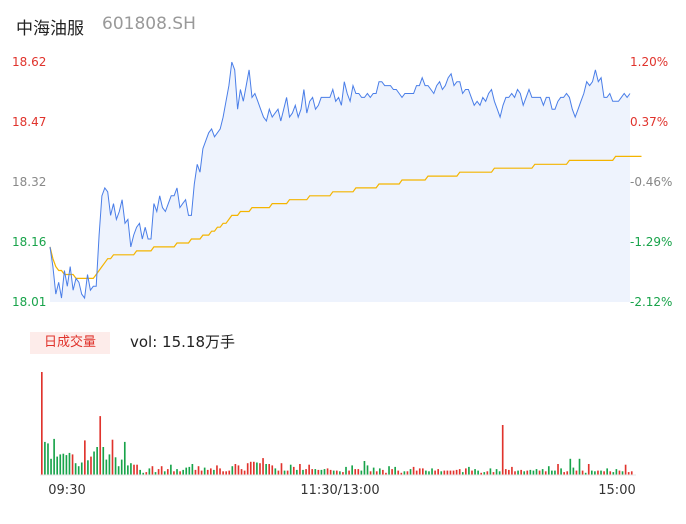 Image resolution: width=686 pixels, height=524 pixels. I want to click on y-tick-label-pct: -0.46%, so click(651, 182).